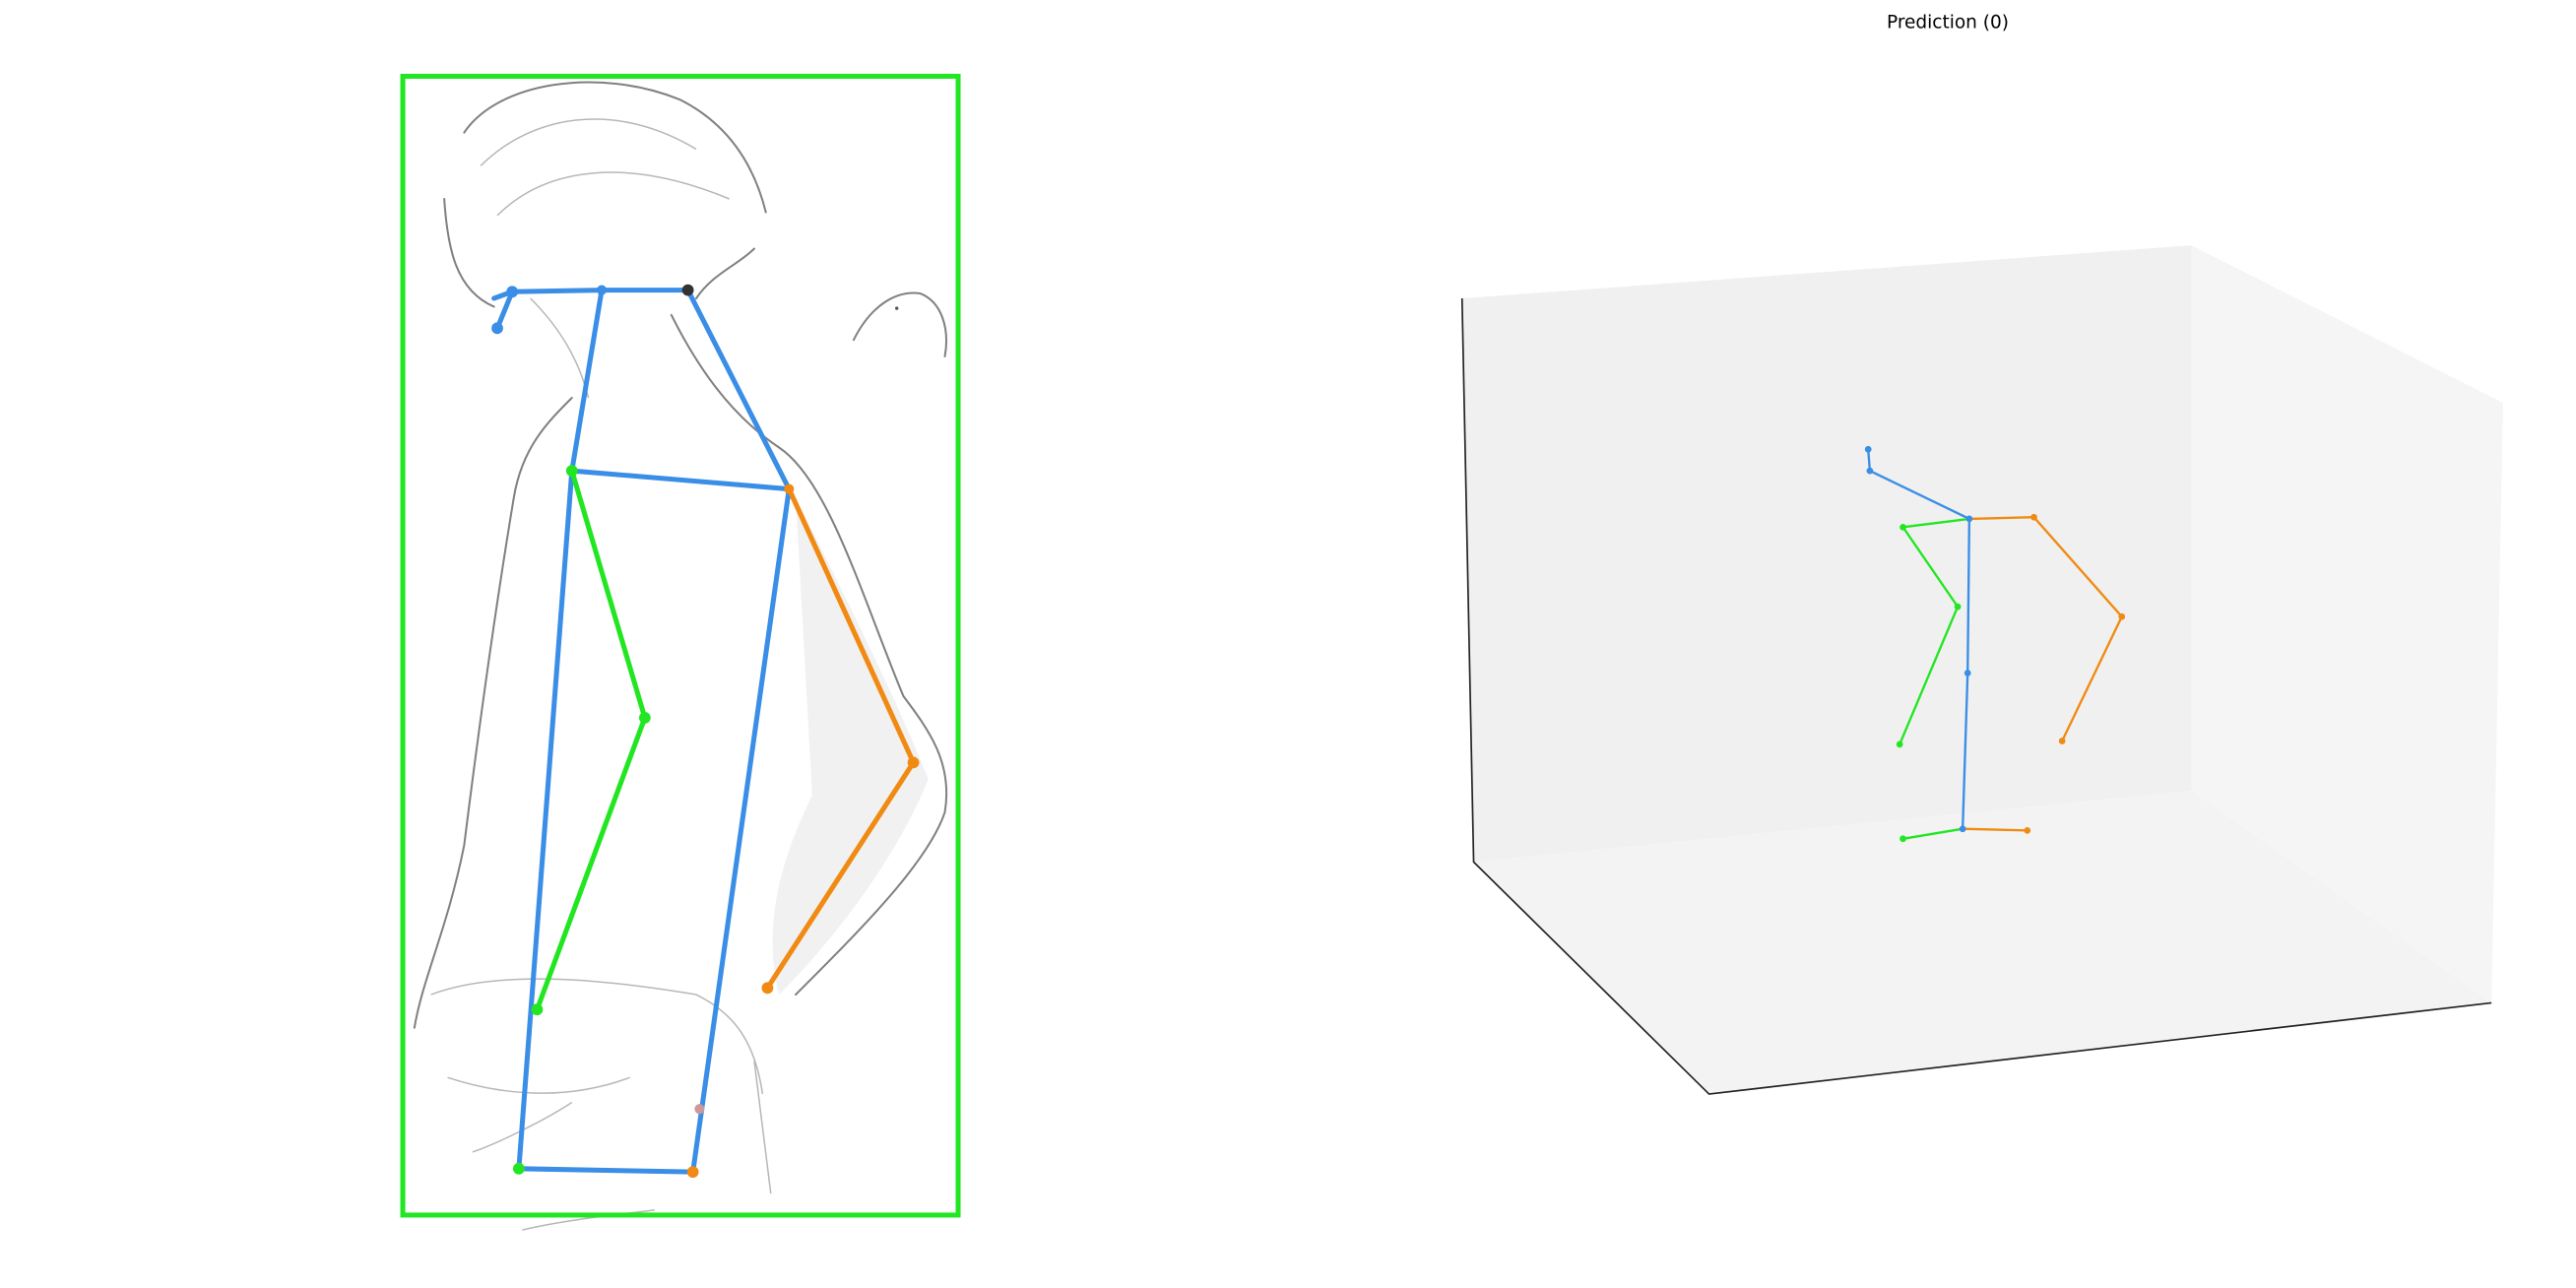 This screenshot has height=1288, width=2576. What do you see at coordinates (1826, 554) in the screenshot?
I see `back-wall` at bounding box center [1826, 554].